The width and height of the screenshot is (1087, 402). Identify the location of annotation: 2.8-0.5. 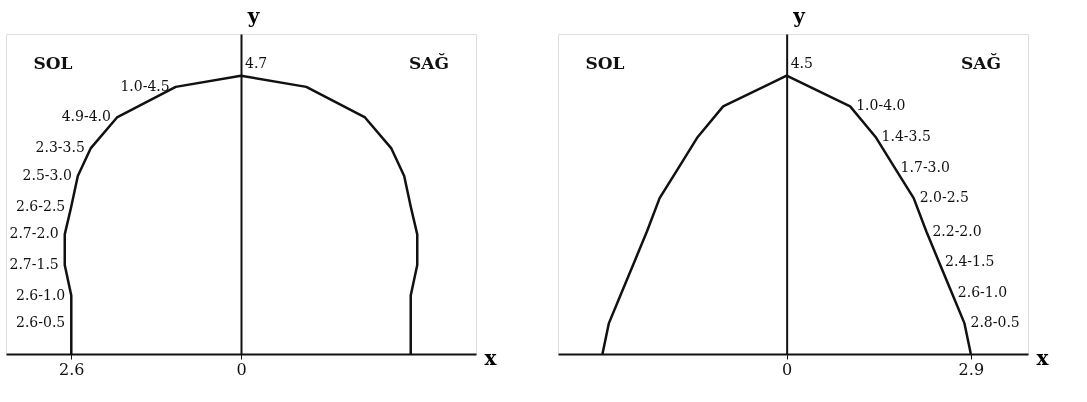
(995, 322).